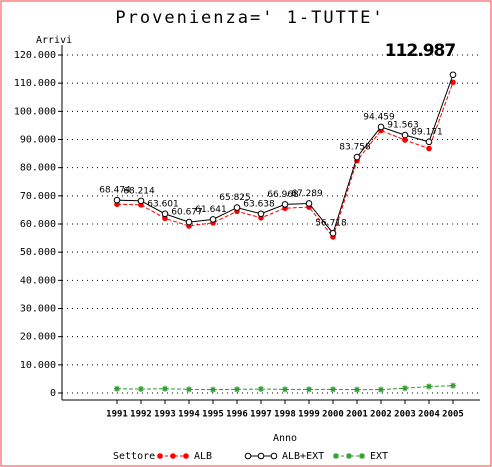 This screenshot has height=467, width=492. Describe the element at coordinates (235, 198) in the screenshot. I see `data-label: 65.825` at that location.